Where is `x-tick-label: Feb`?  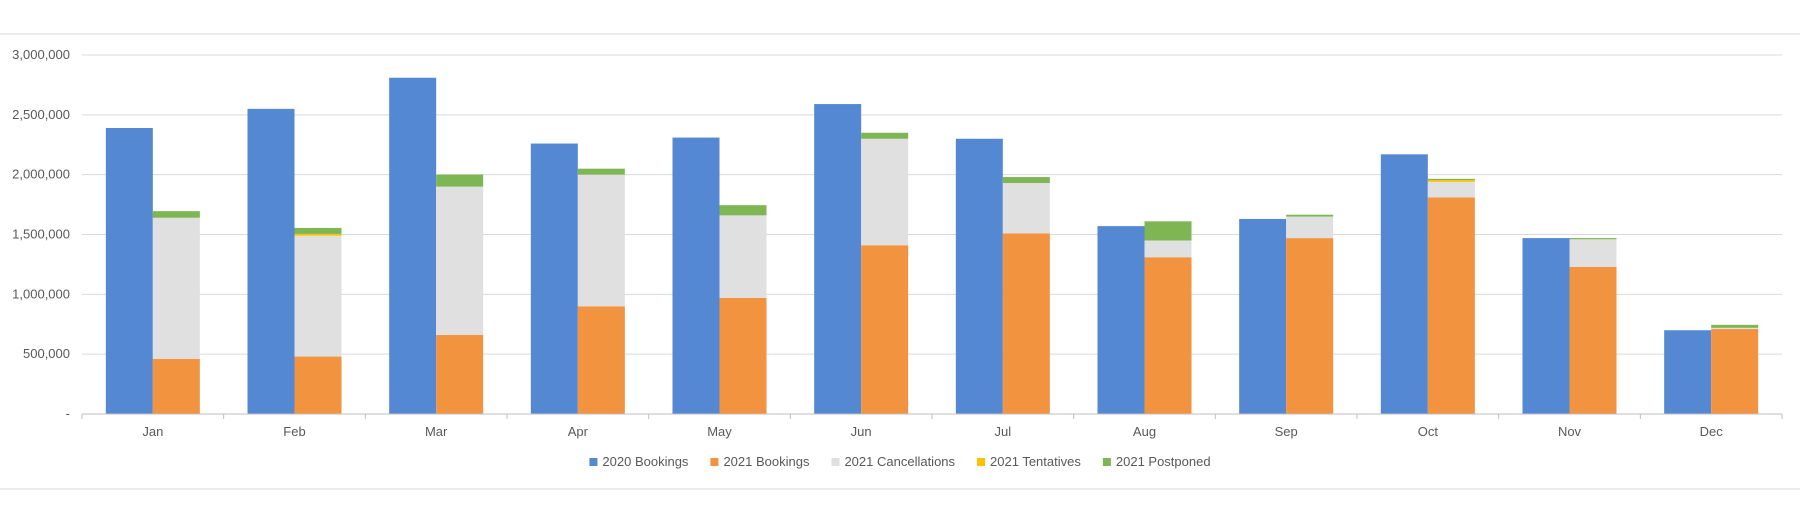
x-tick-label: Feb is located at coordinates (294, 431).